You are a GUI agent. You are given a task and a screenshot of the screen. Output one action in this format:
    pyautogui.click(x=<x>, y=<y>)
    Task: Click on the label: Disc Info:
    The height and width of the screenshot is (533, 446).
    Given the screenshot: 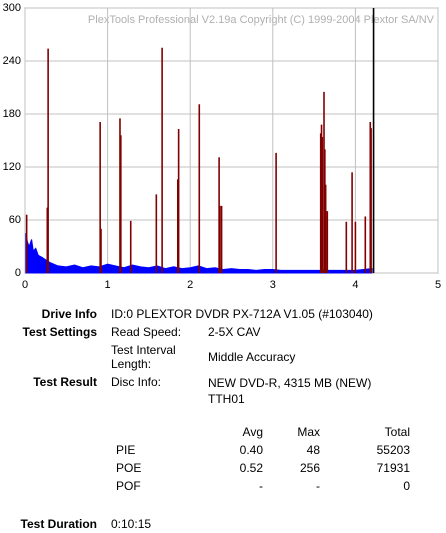 What is the action you would take?
    pyautogui.click(x=136, y=382)
    